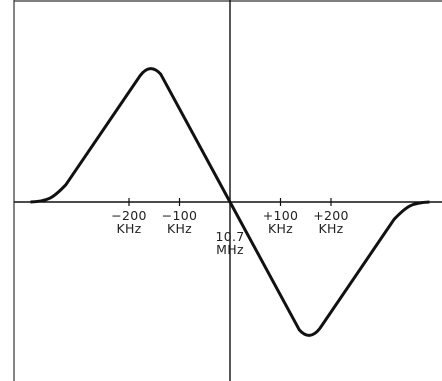  Describe the element at coordinates (330, 228) in the screenshot. I see `x-tick-label-3-line-1: KHz` at that location.